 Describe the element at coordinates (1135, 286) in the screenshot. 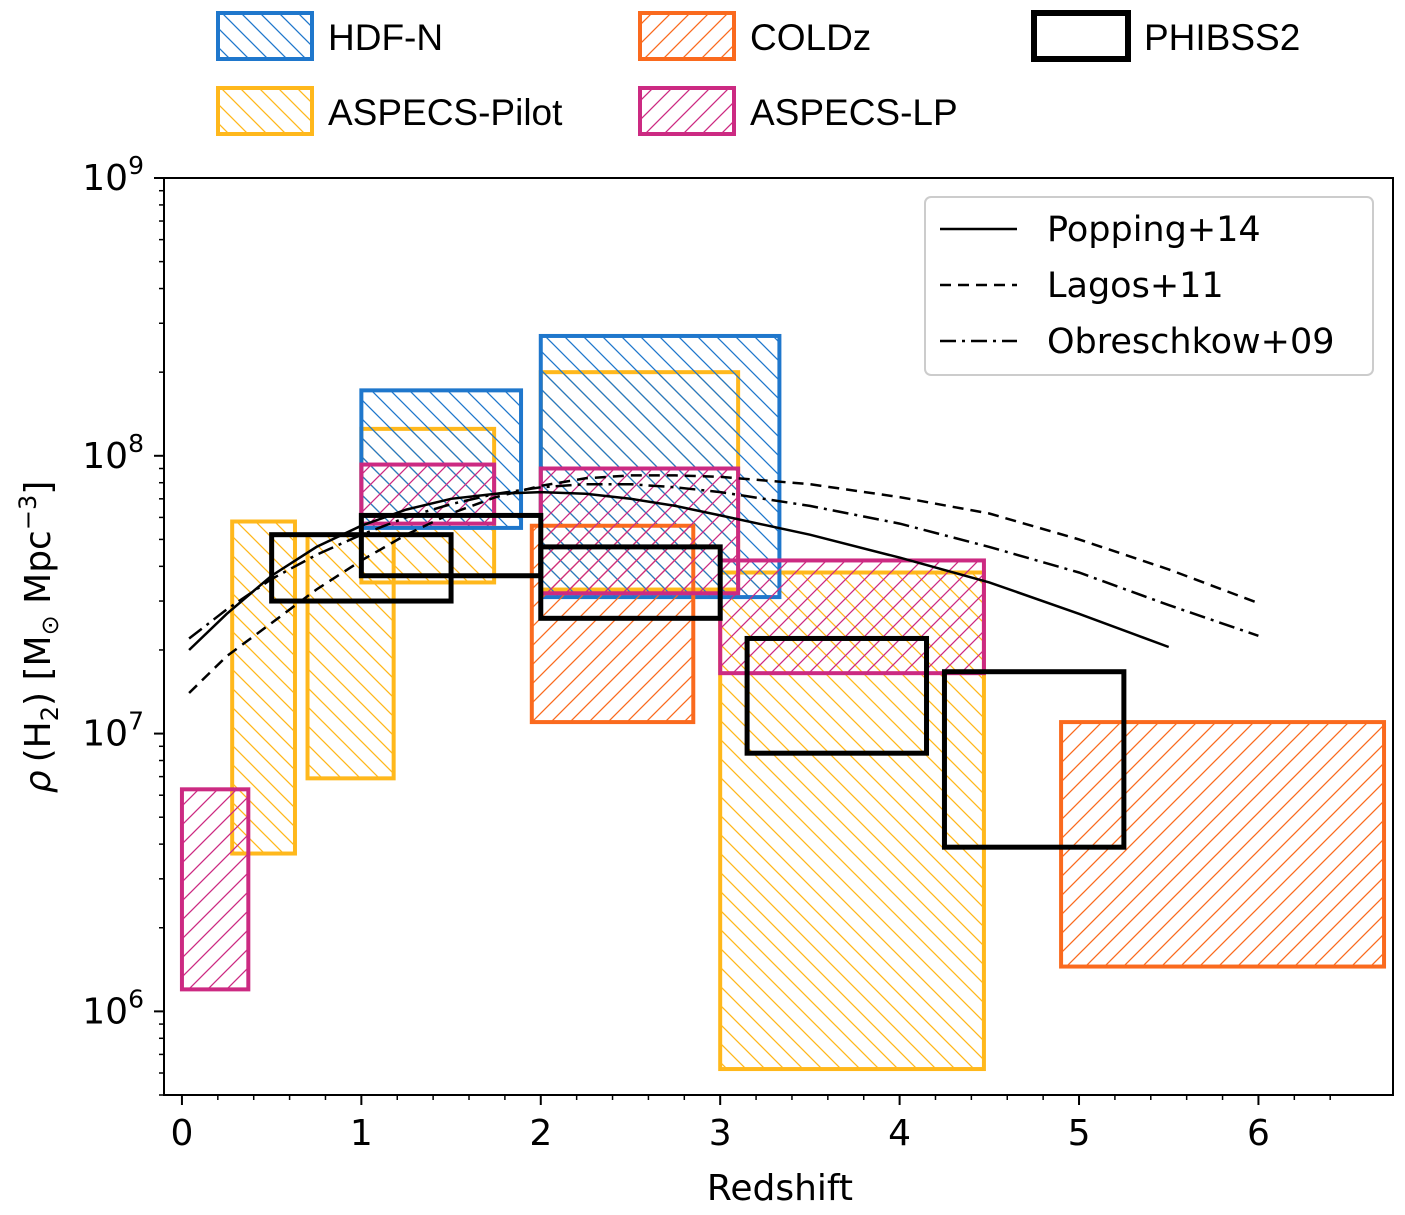

I see `line-legend-lagos-11-label: Lagos+11` at that location.